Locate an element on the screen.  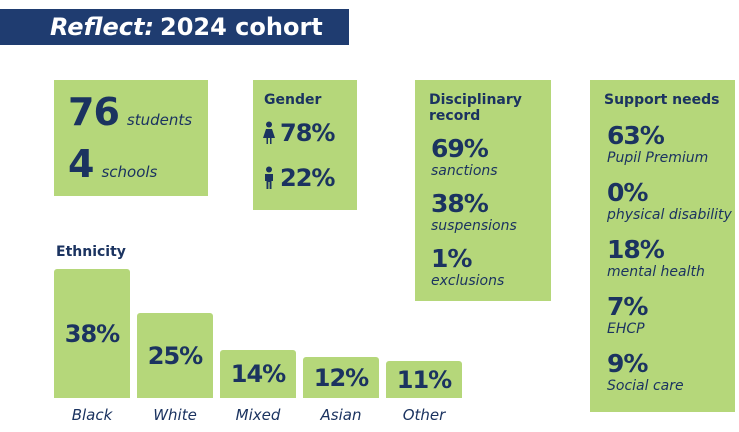
support-label: Social care is located at coordinates (645, 386).